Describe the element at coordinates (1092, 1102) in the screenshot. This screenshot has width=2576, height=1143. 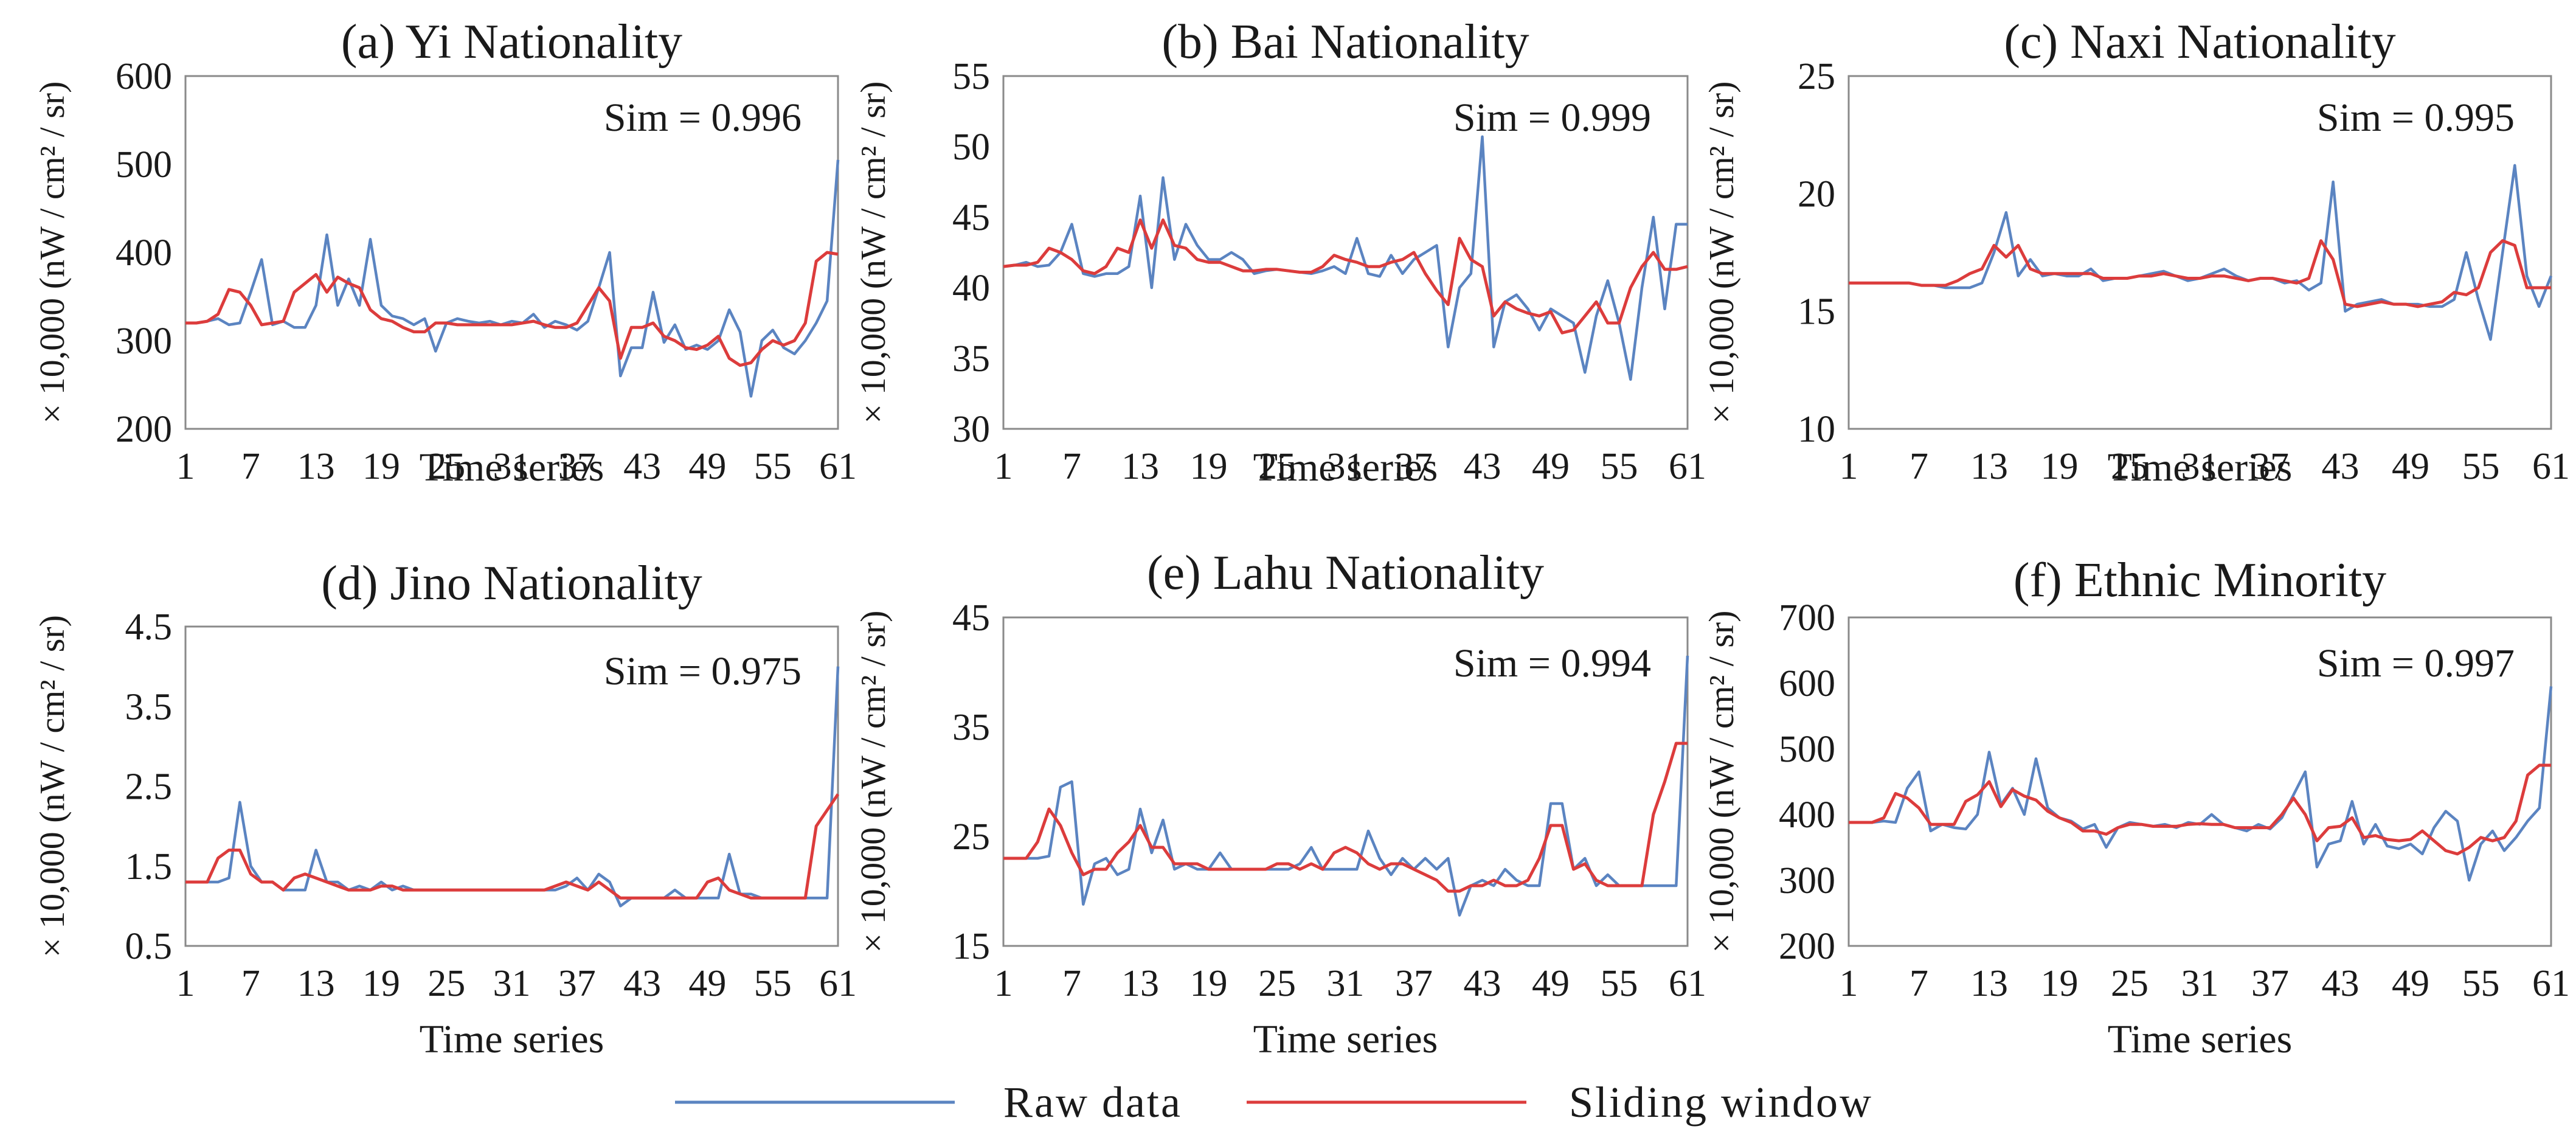
I see `legend-raw-label: Raw data` at that location.